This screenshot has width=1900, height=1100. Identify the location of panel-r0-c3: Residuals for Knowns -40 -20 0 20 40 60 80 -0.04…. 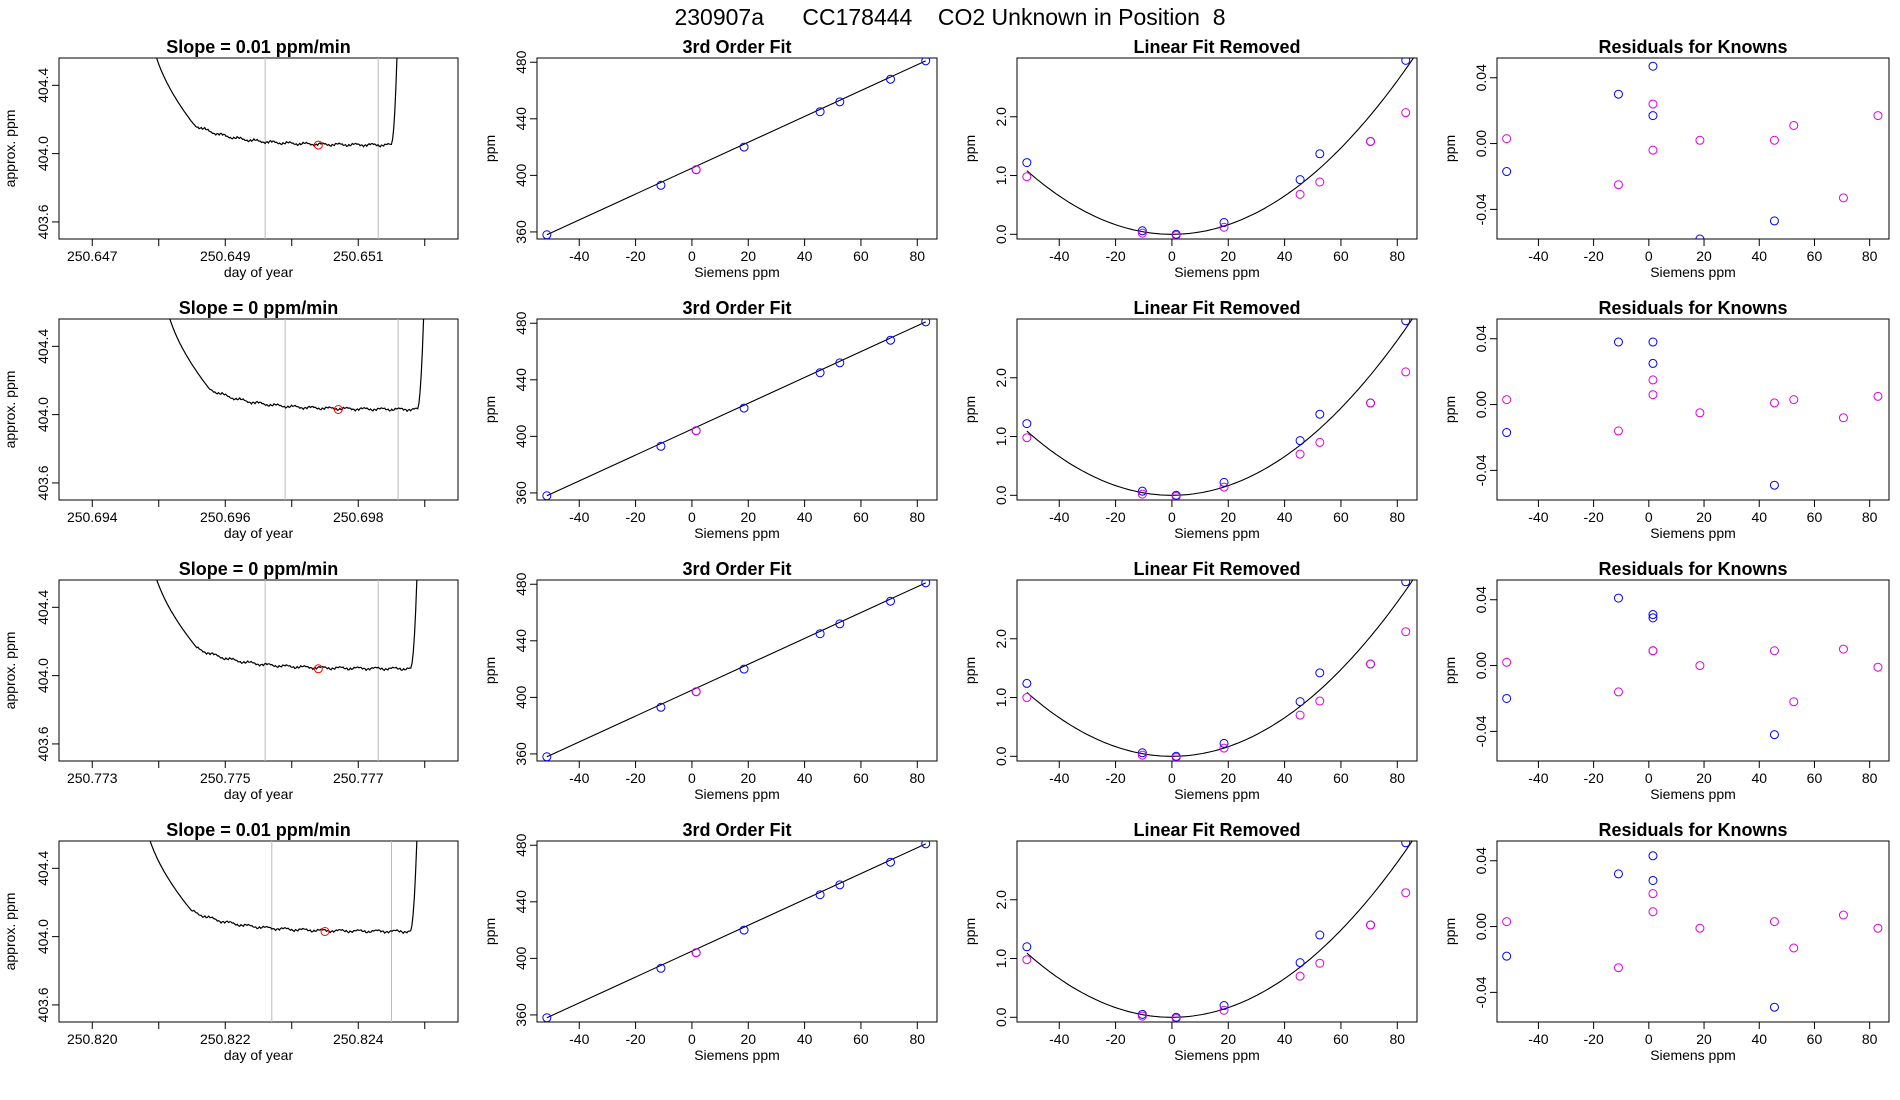
(1666, 158).